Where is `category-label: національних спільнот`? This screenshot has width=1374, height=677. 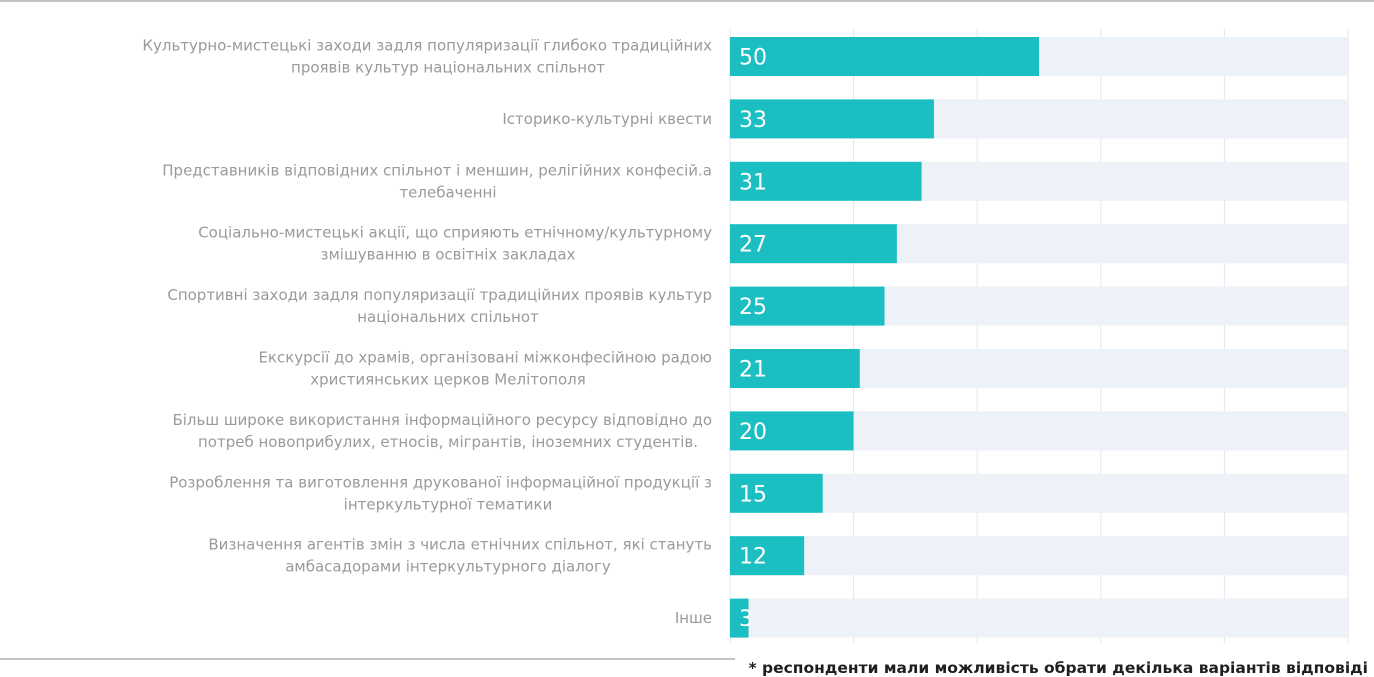 category-label: національних спільнот is located at coordinates (448, 317).